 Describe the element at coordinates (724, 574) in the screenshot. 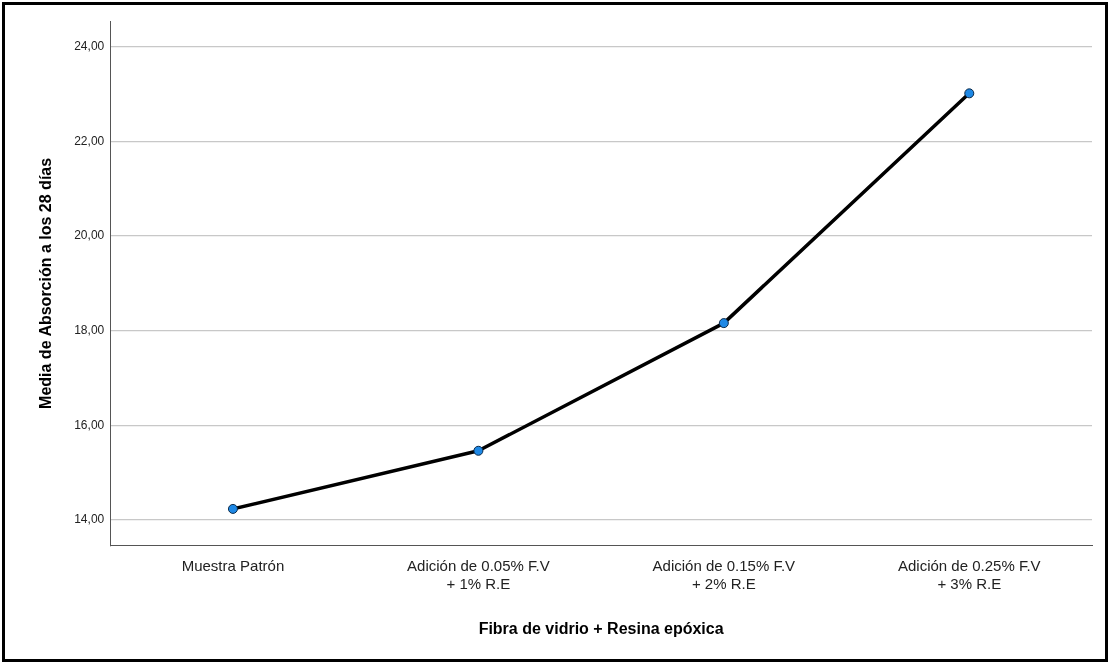

I see `x-tick-label: Adición de 0.15% F.V + 2% R.E` at that location.